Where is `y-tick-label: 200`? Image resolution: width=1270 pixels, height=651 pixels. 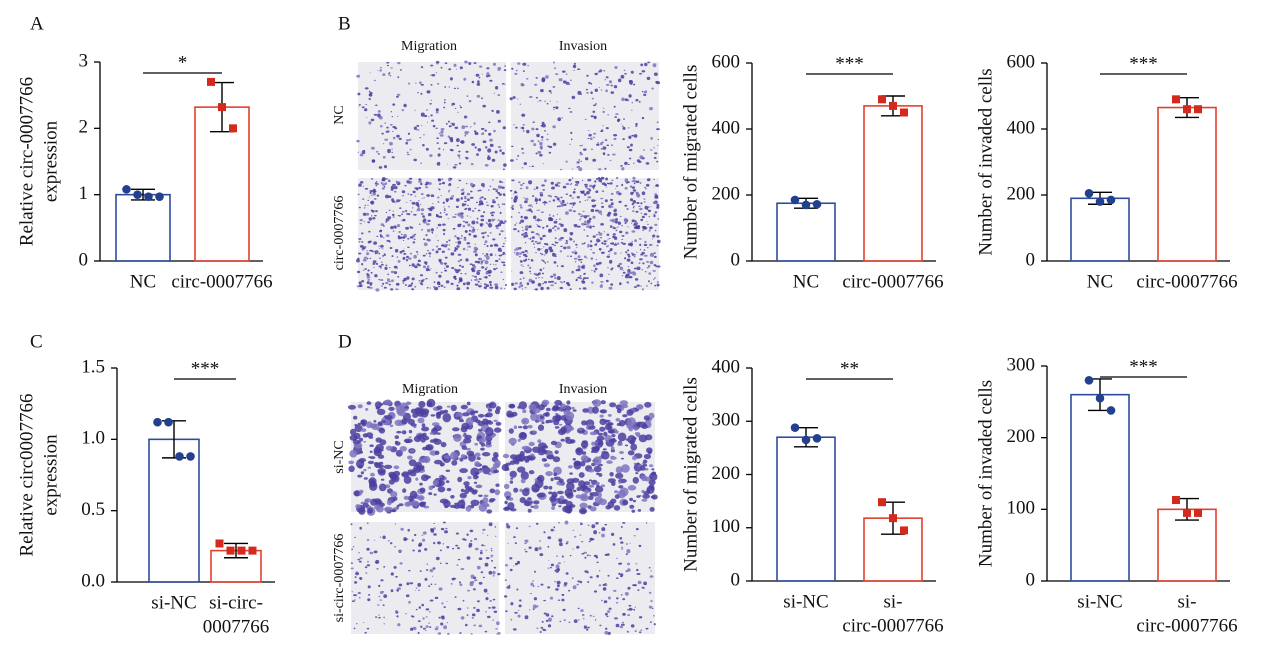
y-tick-label: 200 is located at coordinates (1021, 193).